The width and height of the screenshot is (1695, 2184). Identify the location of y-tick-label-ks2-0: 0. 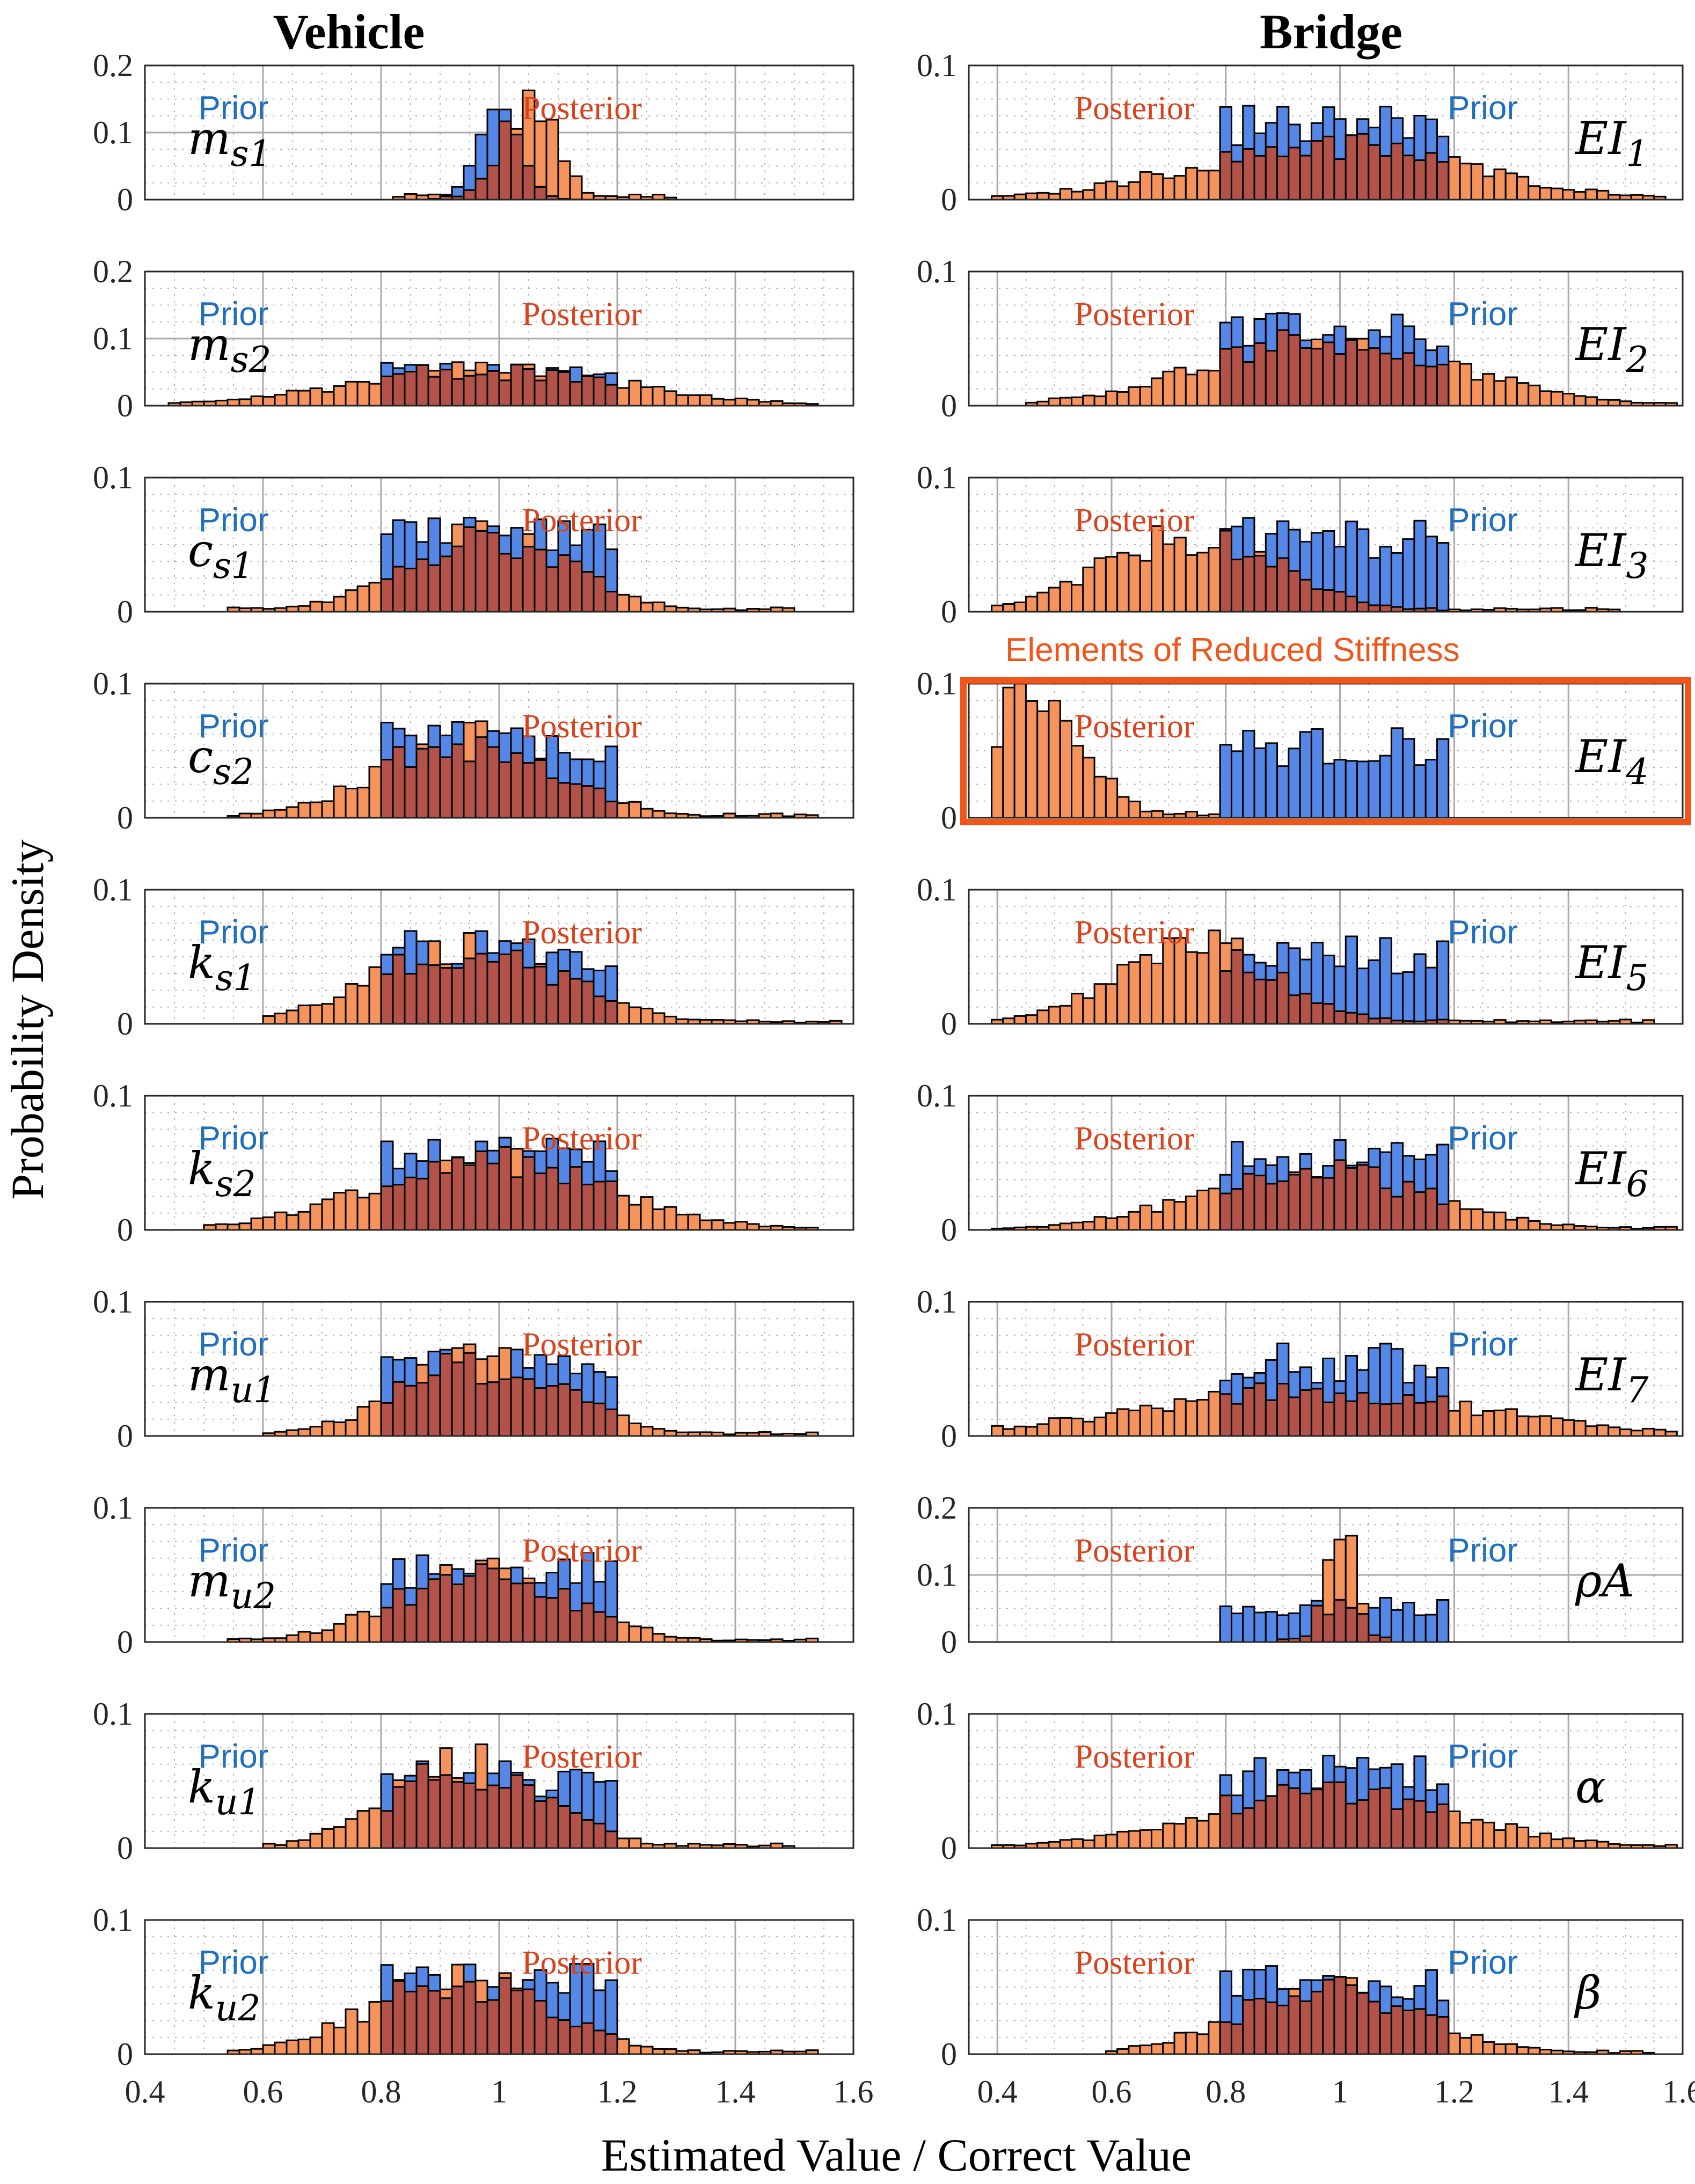
(125, 1230).